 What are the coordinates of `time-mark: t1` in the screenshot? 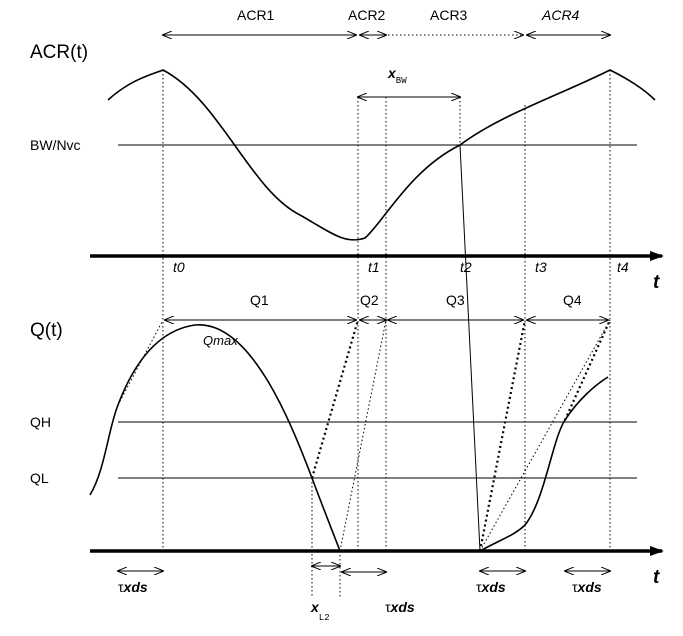 It's located at (374, 267).